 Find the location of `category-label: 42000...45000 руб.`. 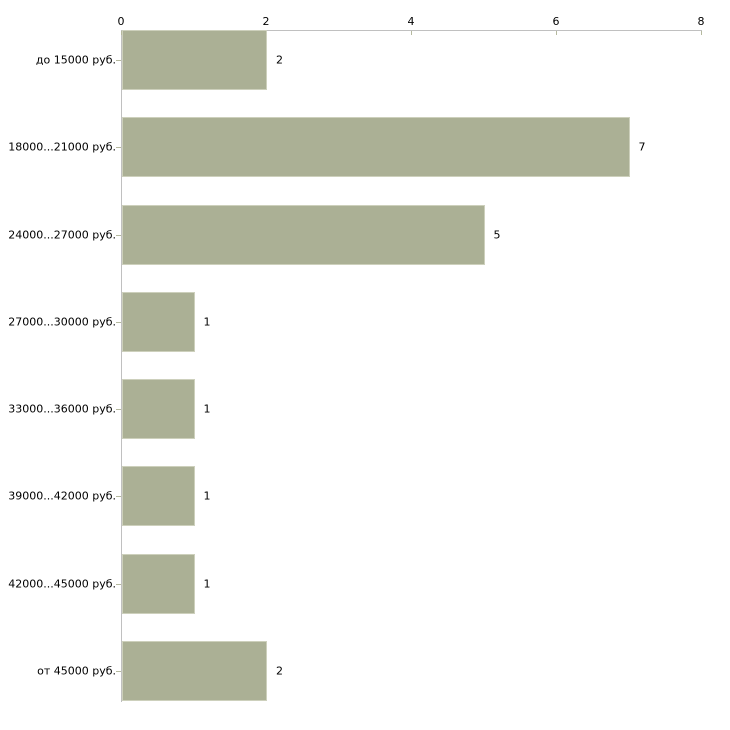

category-label: 42000...45000 руб. is located at coordinates (62, 583).